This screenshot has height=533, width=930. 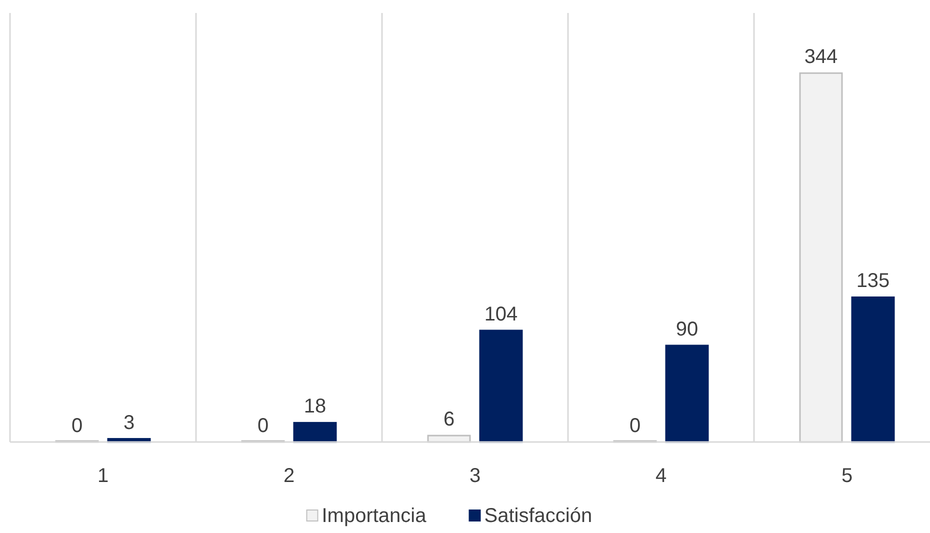 What do you see at coordinates (315, 407) in the screenshot?
I see `data-label: 18` at bounding box center [315, 407].